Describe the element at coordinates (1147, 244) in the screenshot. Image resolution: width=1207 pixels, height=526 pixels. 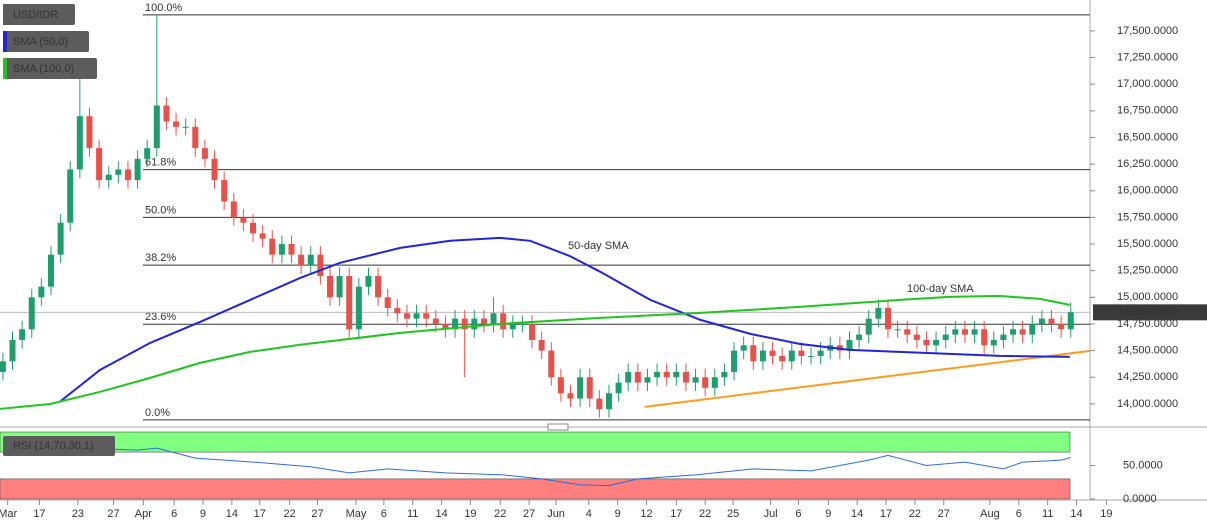
I see `y-tick-label: 15,500.0000` at that location.